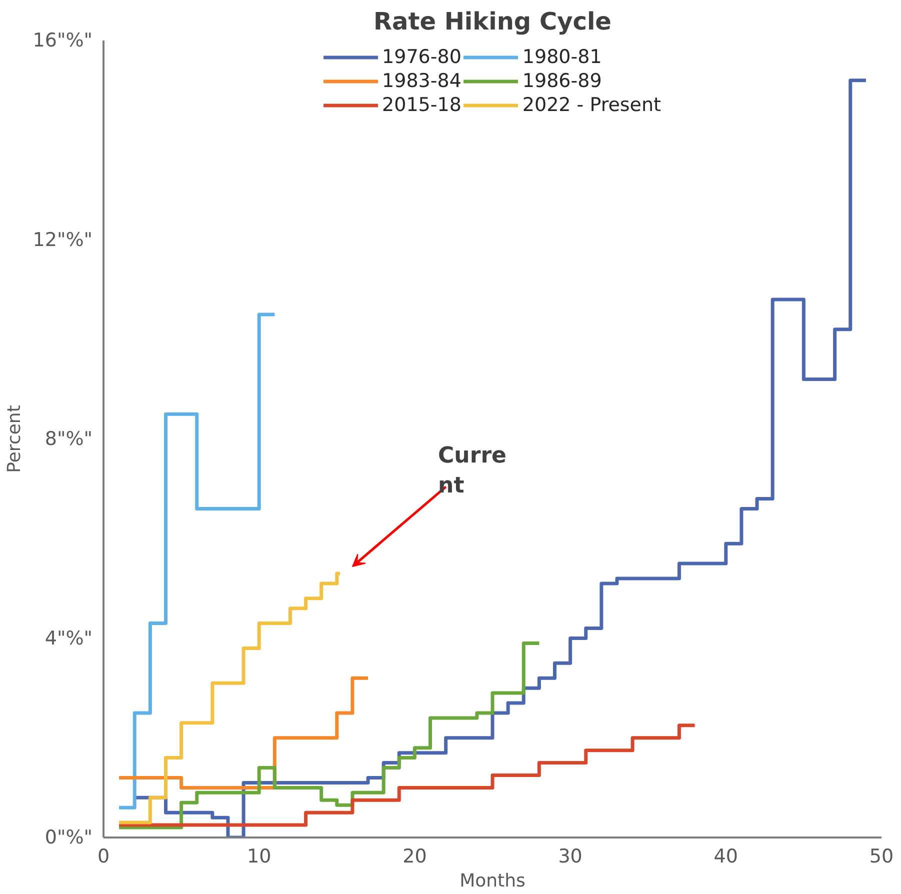  Describe the element at coordinates (68, 638) in the screenshot. I see `y-tick-label: 4"%"` at that location.